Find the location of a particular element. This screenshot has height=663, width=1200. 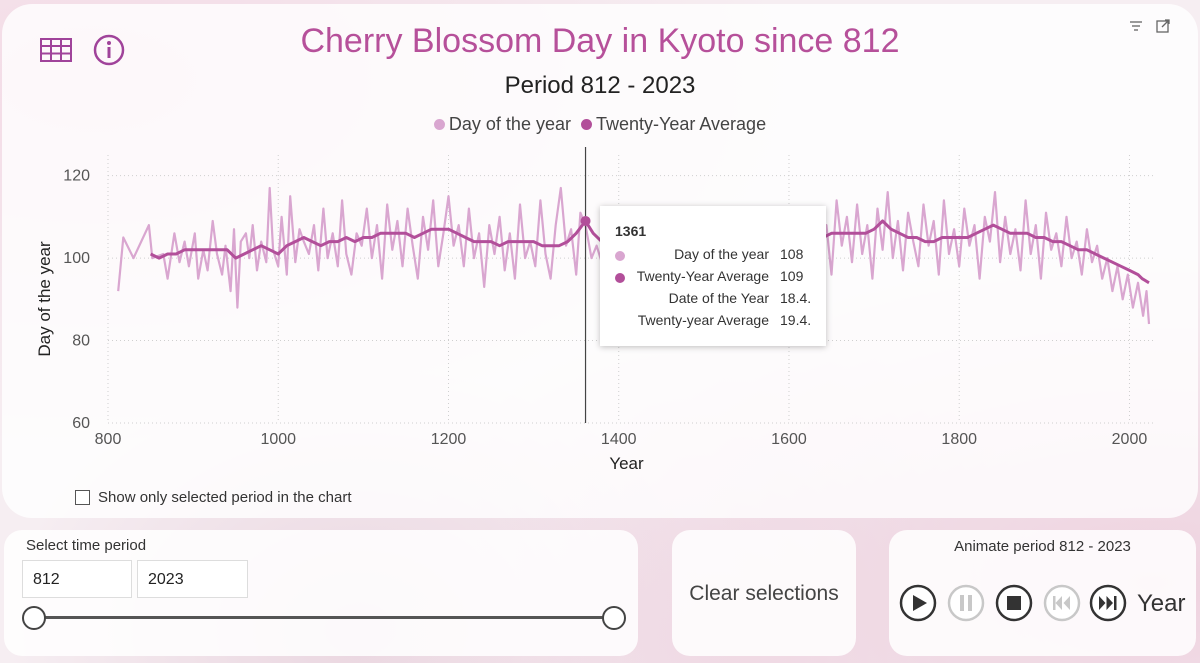

period-slider-track is located at coordinates (324, 617).